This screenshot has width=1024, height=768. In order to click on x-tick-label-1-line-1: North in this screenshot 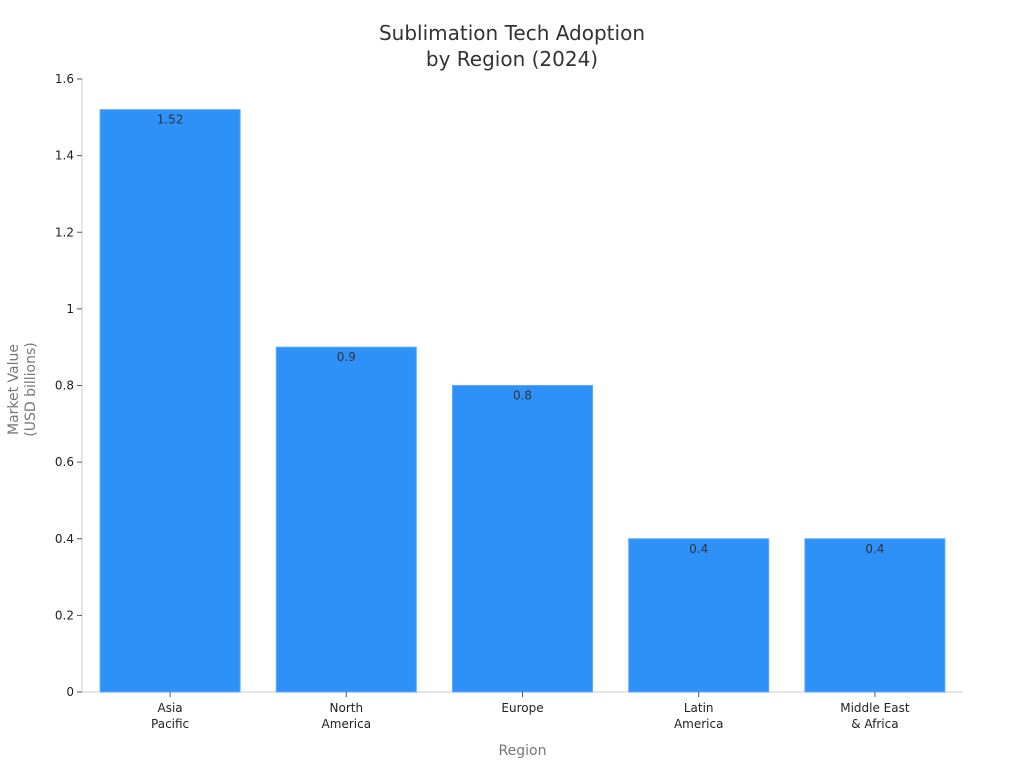, I will do `click(347, 708)`.